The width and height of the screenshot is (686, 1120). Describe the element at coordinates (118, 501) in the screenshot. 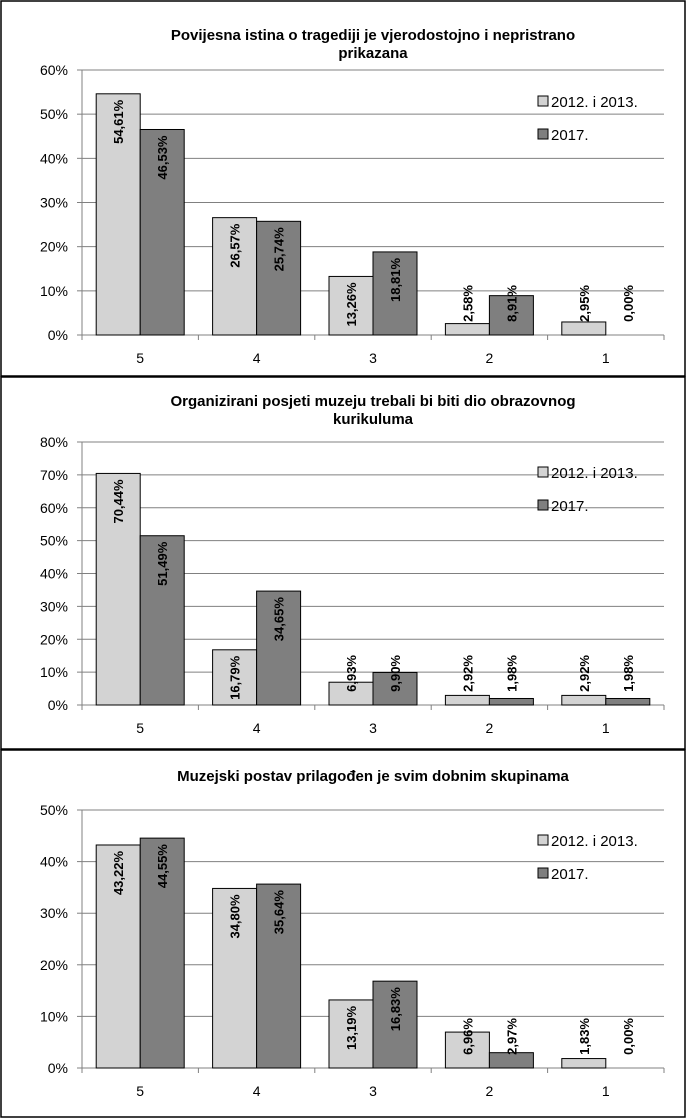

I see `data-label: 70,44%` at that location.